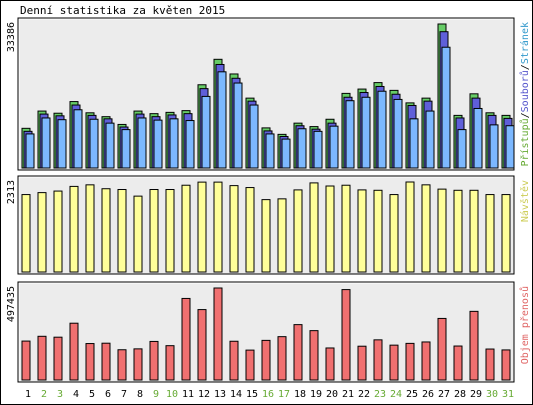 The height and width of the screenshot is (405, 533). I want to click on bar-stránek-4, so click(78, 139).